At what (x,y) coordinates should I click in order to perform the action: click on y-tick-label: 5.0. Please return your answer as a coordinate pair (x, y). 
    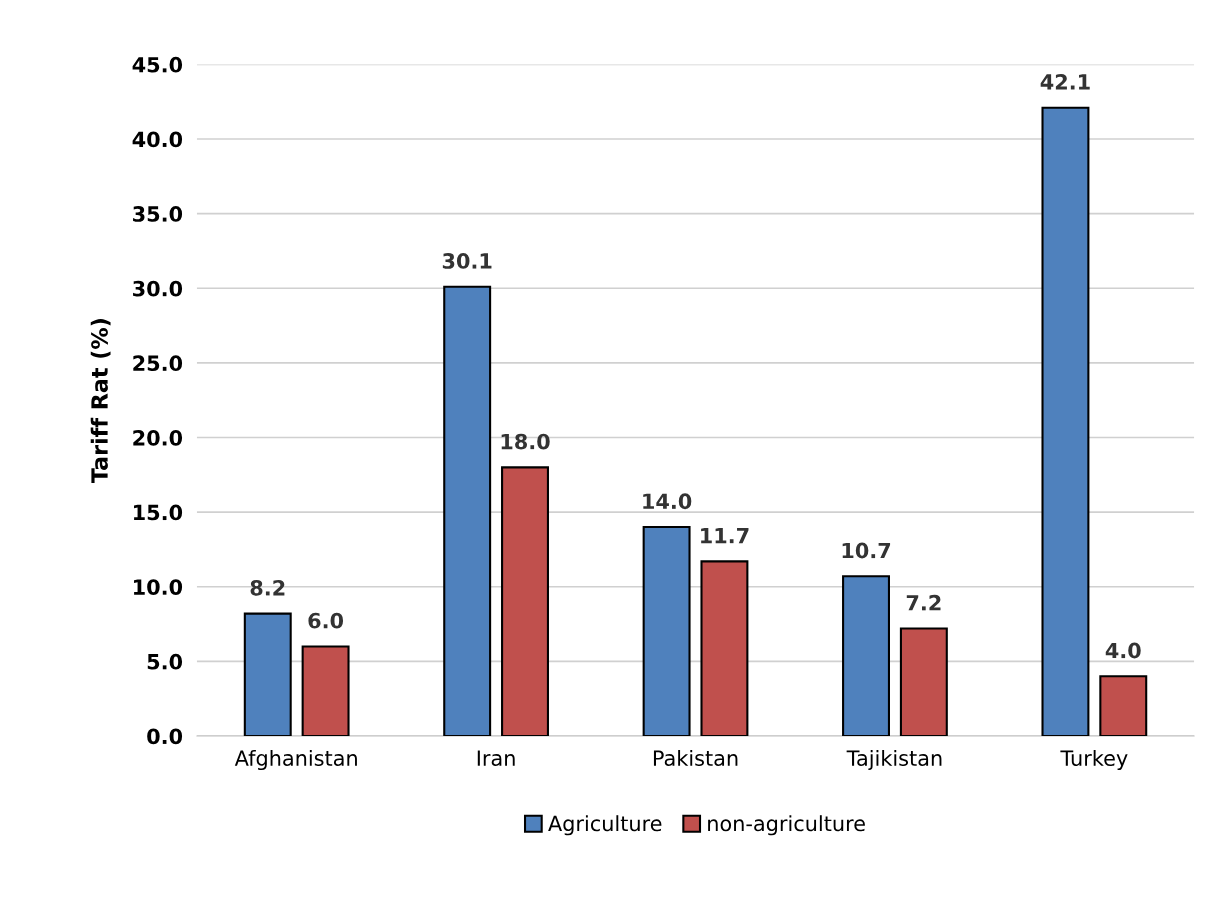
    Looking at the image, I should click on (165, 661).